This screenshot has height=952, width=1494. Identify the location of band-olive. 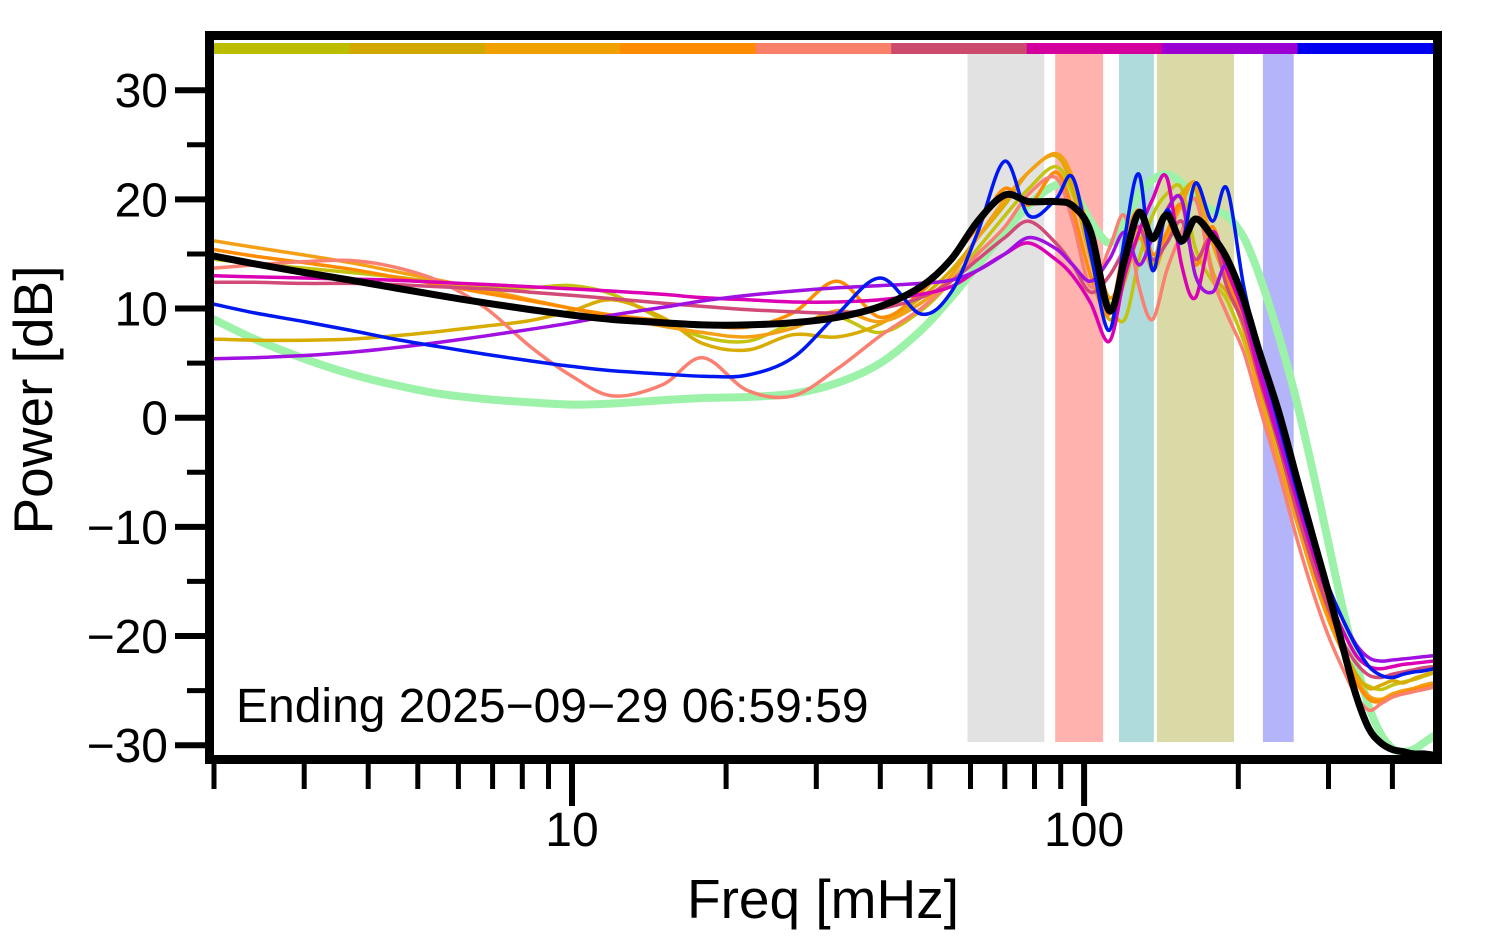
(1195, 398).